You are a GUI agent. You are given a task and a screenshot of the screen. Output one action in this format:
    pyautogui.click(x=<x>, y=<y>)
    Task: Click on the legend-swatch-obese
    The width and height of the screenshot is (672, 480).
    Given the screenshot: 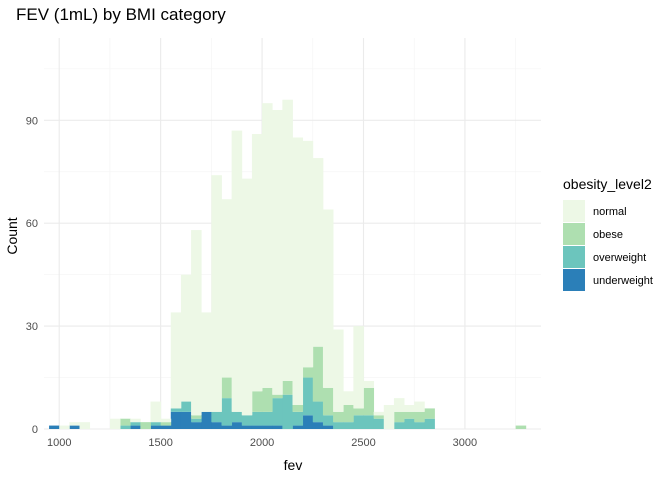 What is the action you would take?
    pyautogui.click(x=574, y=234)
    